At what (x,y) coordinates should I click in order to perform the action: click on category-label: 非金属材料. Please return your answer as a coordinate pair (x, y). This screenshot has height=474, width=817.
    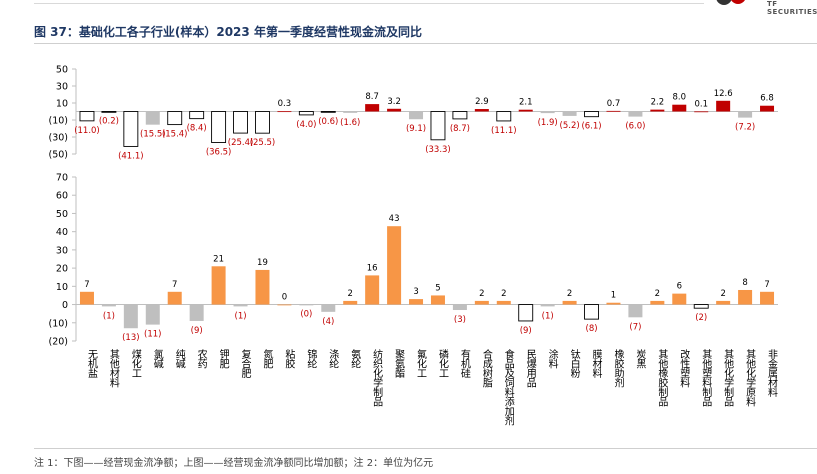
    Looking at the image, I should click on (772, 373).